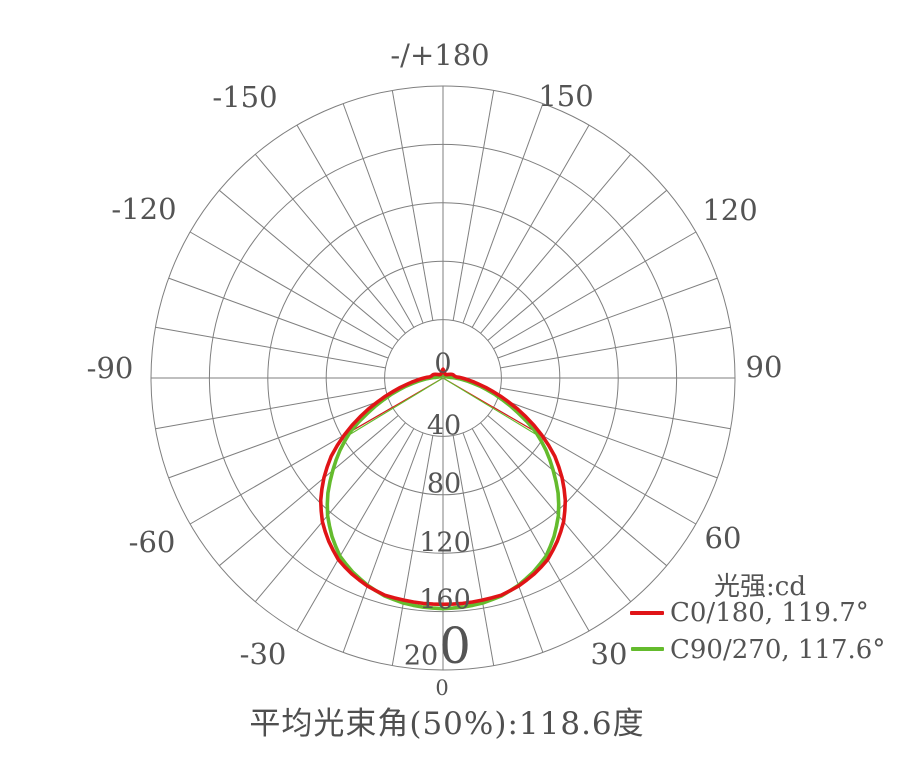 Image resolution: width=909 pixels, height=771 pixels. Describe the element at coordinates (723, 538) in the screenshot. I see `angle-label-60: 60` at that location.